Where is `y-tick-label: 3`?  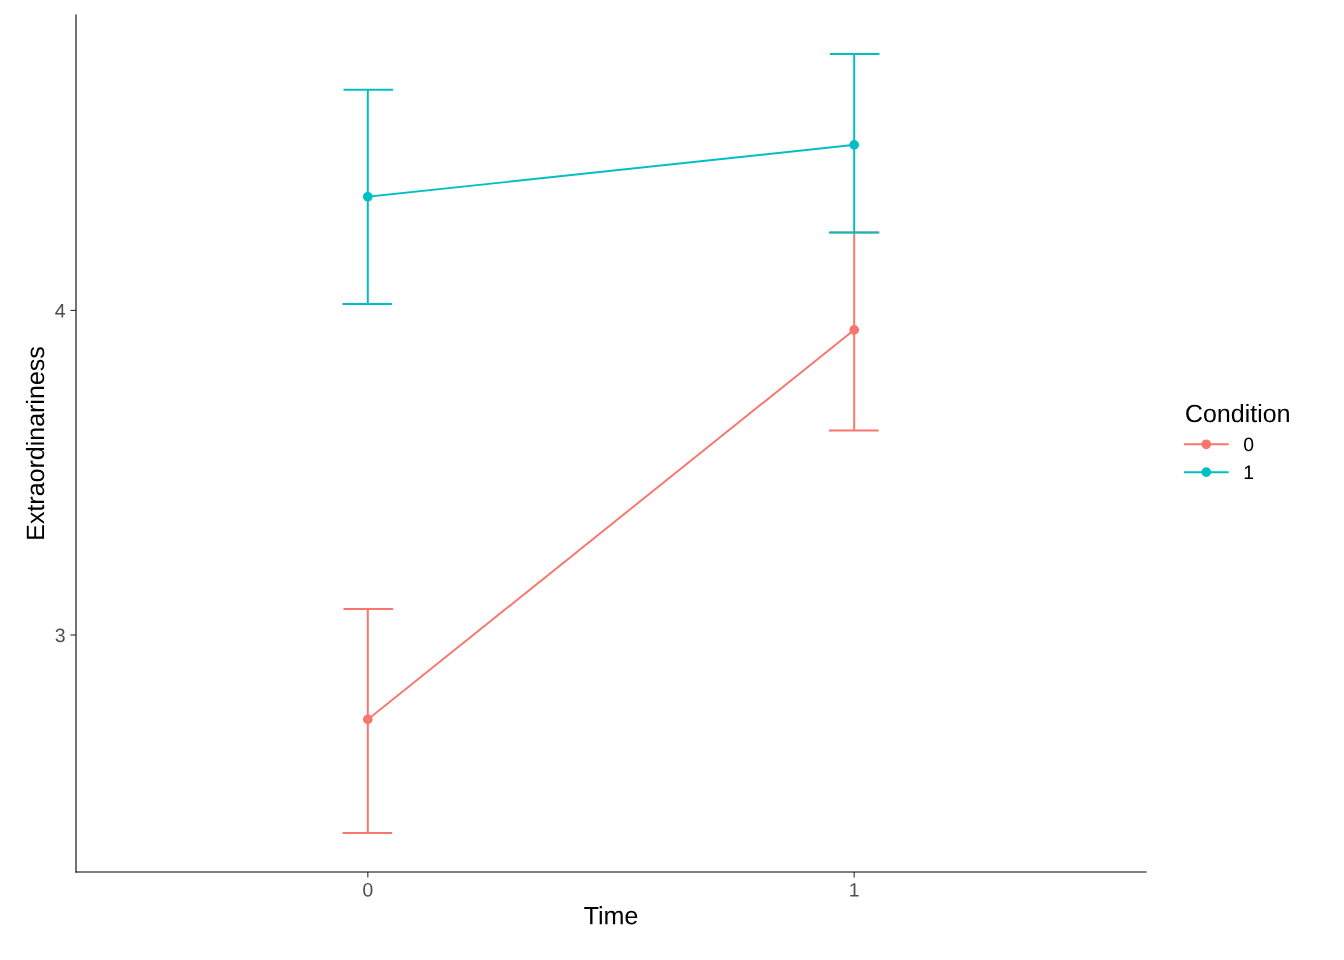
y-tick-label: 3 is located at coordinates (60, 635).